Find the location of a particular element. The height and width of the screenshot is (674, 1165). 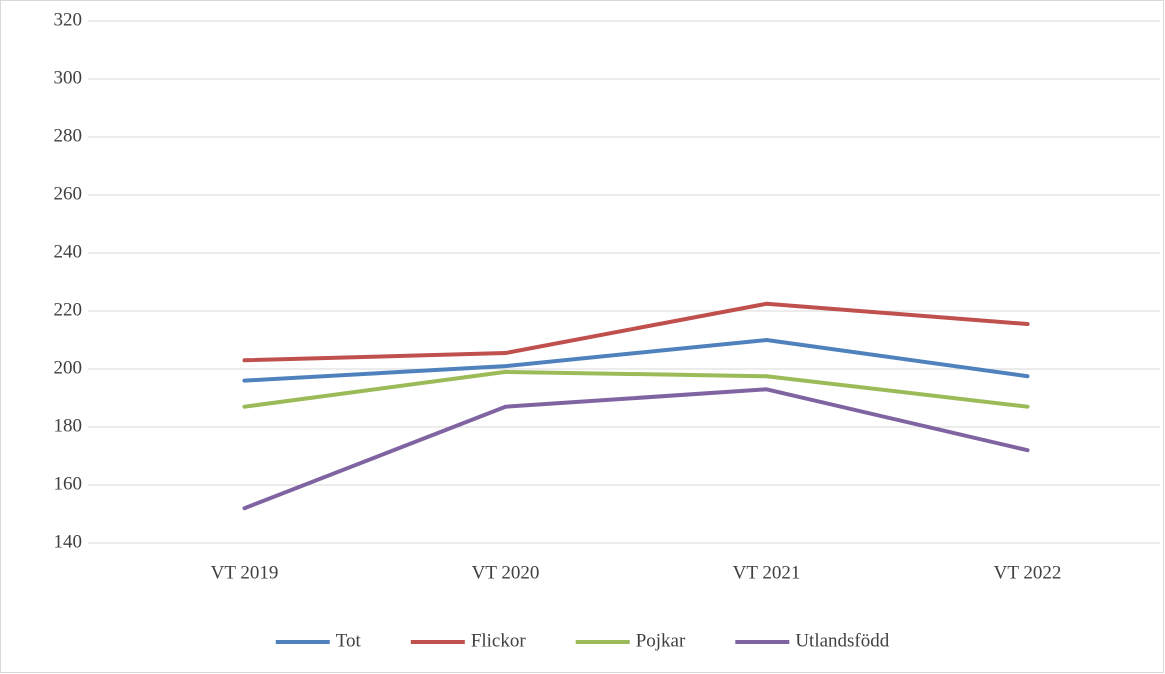

y-tick-label: 240 is located at coordinates (68, 251).